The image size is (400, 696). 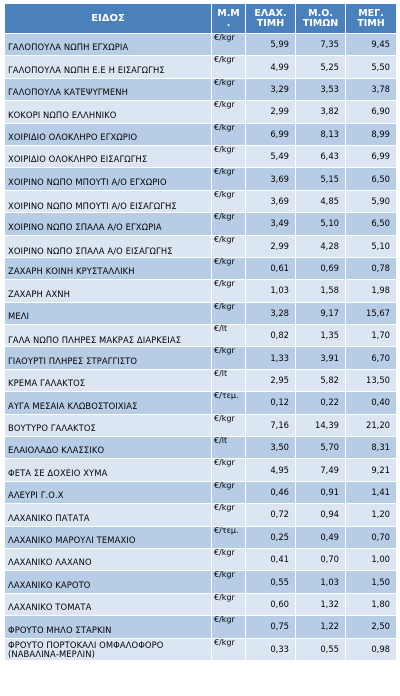 I want to click on cell-name: ΦΕΤΑ ΣΕ ΔΟΧΕΙΟ ΧΥΜΑ, so click(x=108, y=470).